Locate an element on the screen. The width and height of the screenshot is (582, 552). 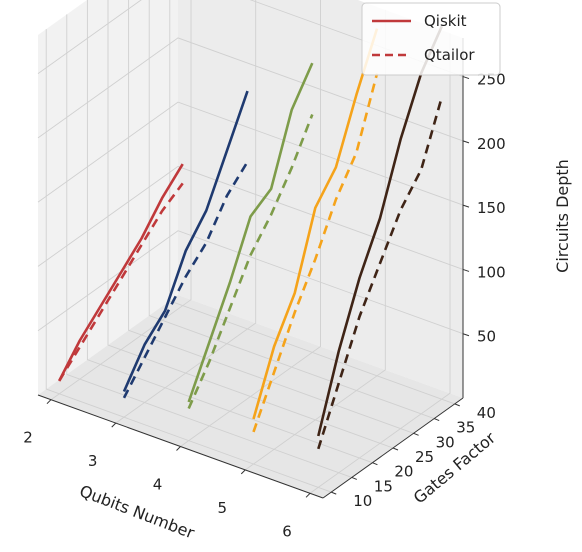
qiskit-line-q4 is located at coordinates (250, 232).